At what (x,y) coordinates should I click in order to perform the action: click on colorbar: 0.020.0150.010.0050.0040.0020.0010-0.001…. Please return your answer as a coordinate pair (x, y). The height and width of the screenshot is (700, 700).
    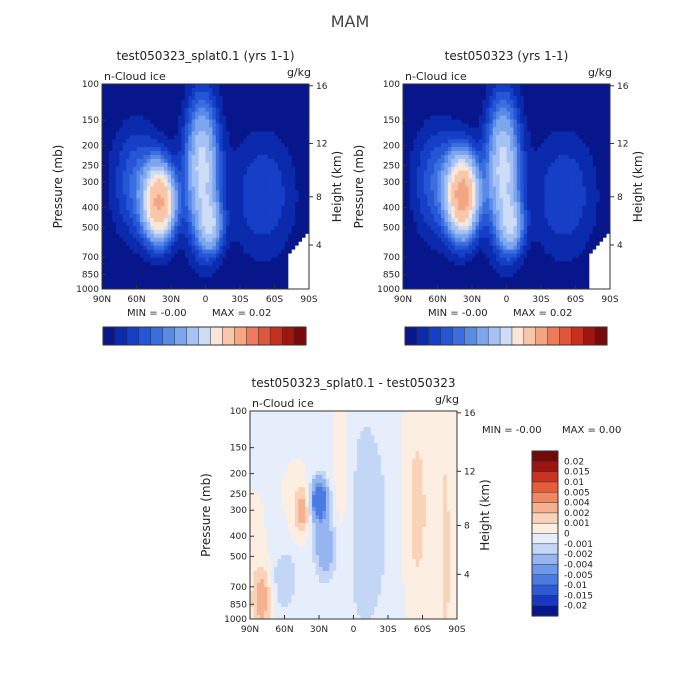
    Looking at the image, I should click on (562, 533).